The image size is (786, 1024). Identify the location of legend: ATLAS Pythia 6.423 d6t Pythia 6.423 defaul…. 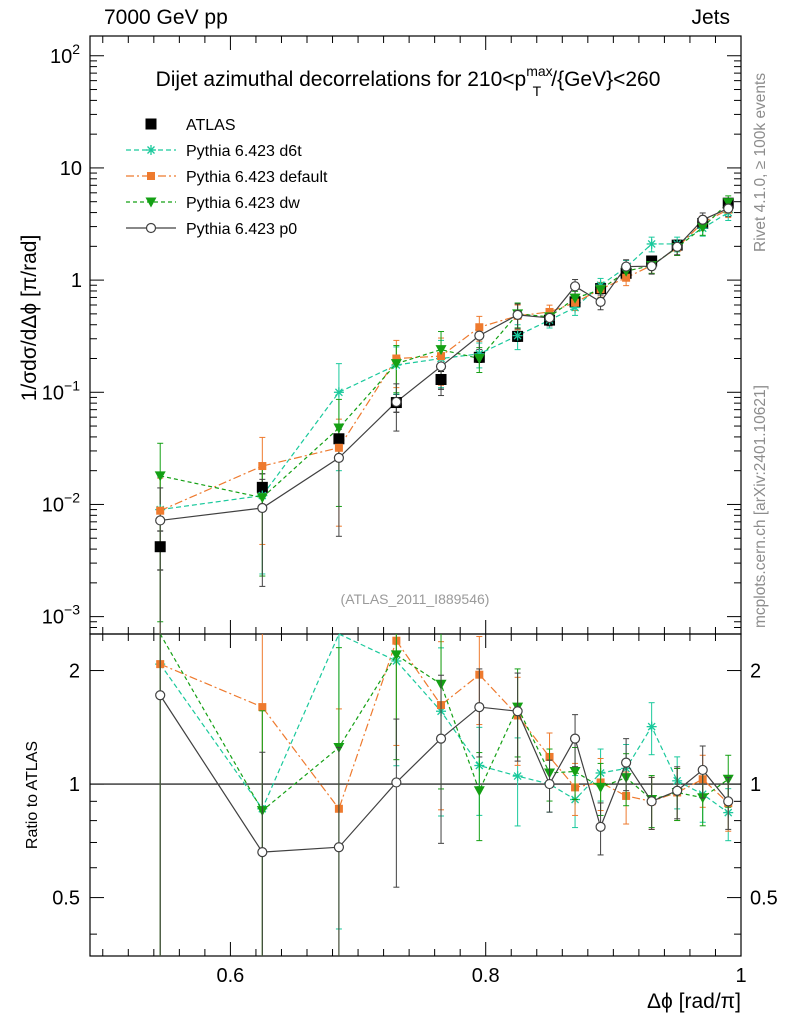
(227, 177).